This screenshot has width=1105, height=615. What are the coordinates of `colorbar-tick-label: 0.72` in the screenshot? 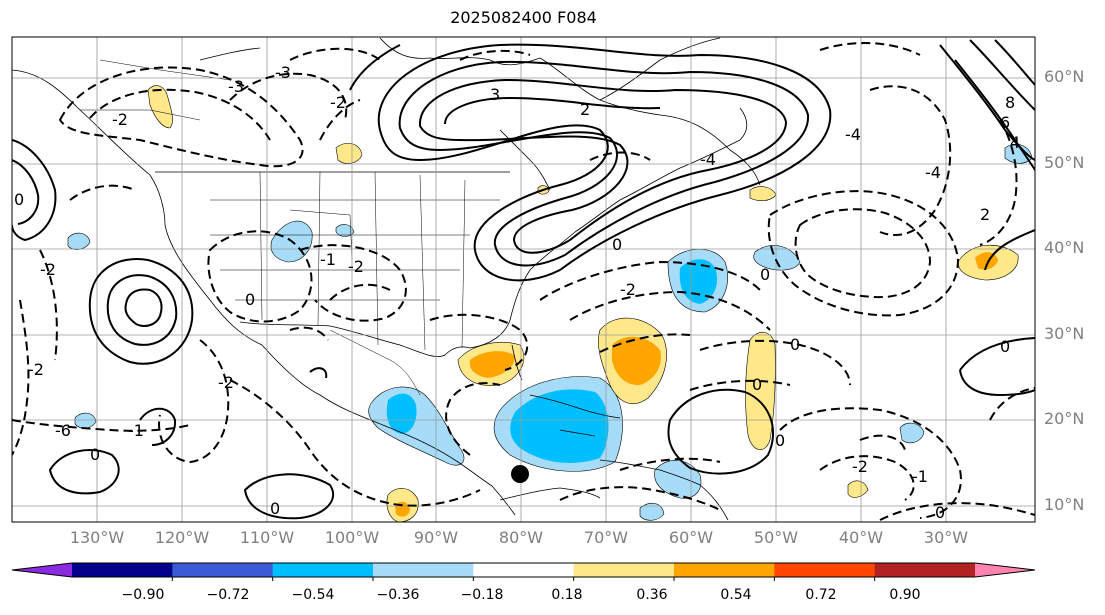 It's located at (821, 595).